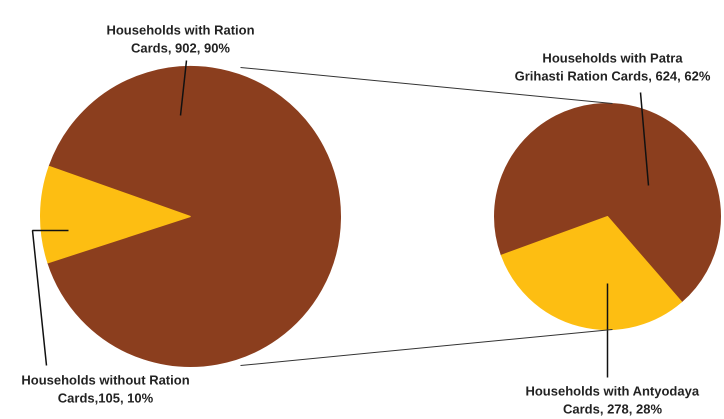 Image resolution: width=724 pixels, height=419 pixels. What do you see at coordinates (180, 39) in the screenshot?
I see `slice-label: Households with Ration Cards, 902, 90%` at bounding box center [180, 39].